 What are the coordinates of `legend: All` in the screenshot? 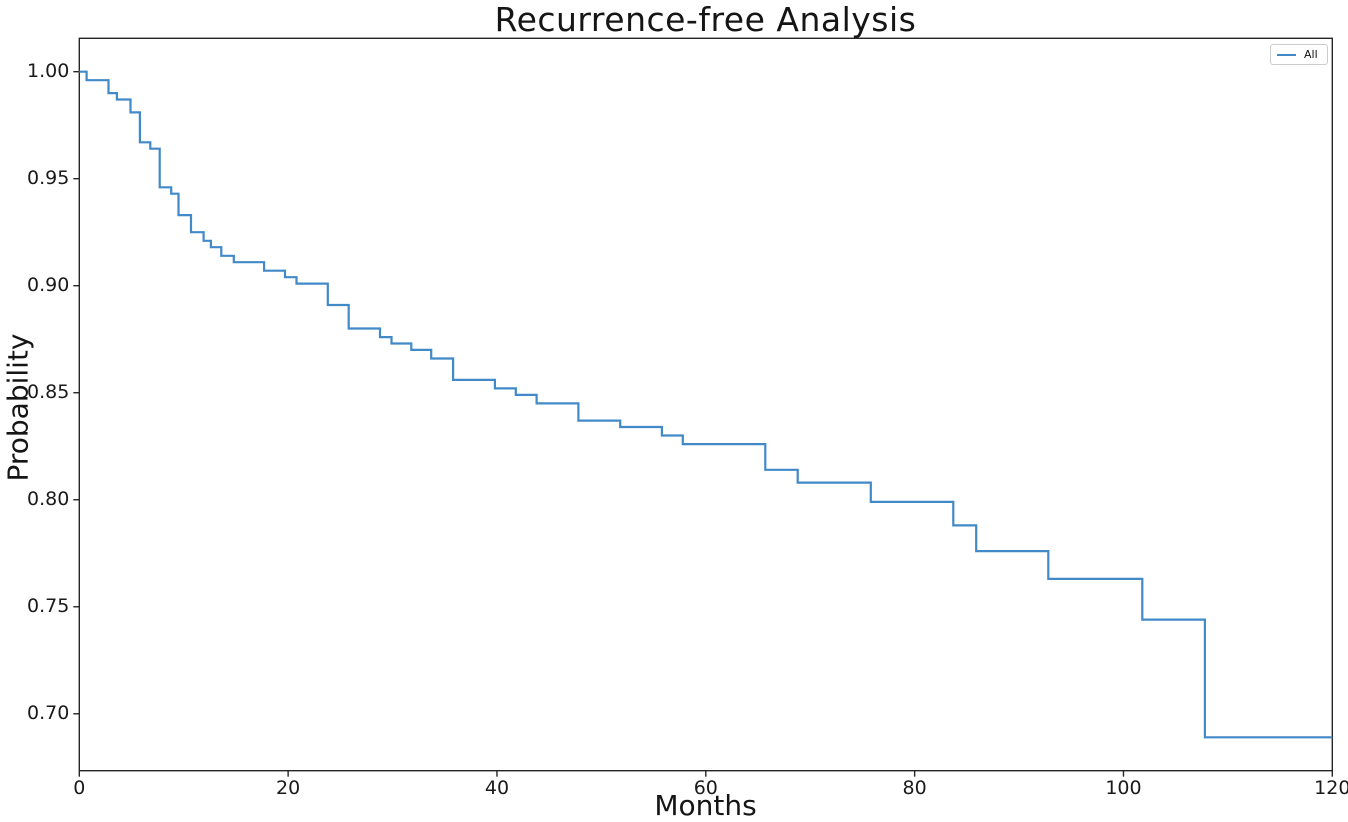 It's located at (1299, 54).